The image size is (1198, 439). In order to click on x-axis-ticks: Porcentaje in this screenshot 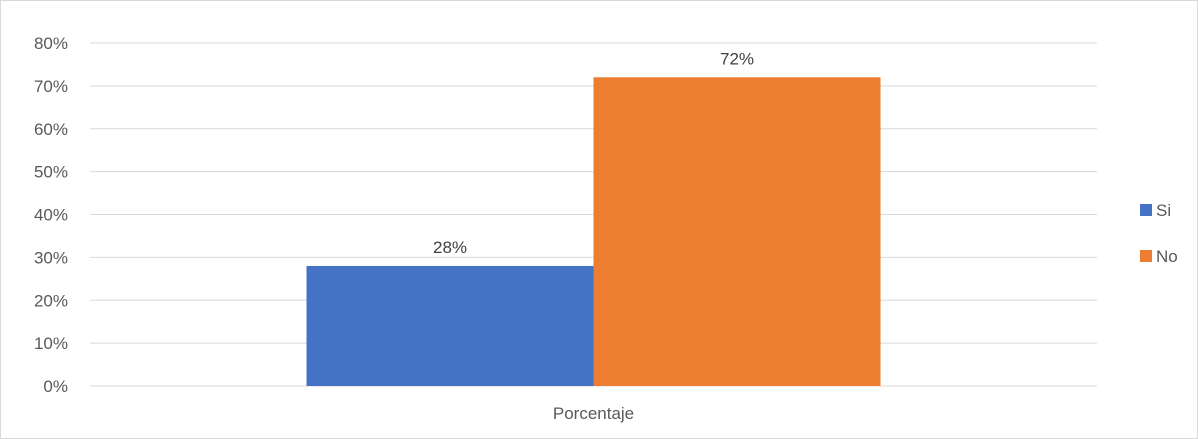, I will do `click(593, 413)`.